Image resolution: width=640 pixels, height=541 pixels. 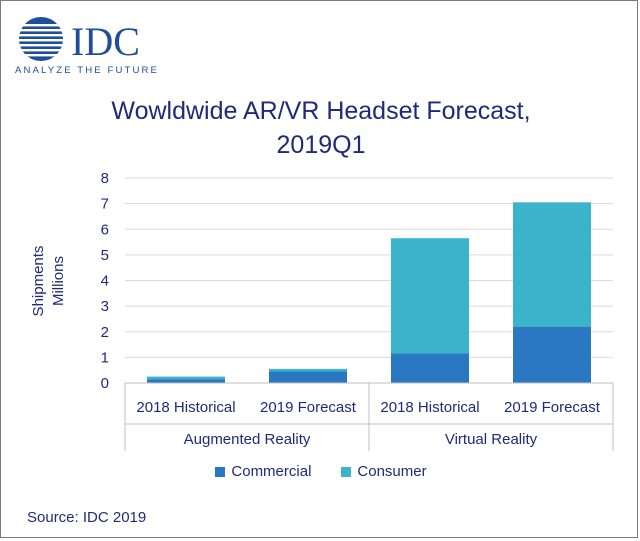 What do you see at coordinates (320, 471) in the screenshot?
I see `legend: Commercial Consumer` at bounding box center [320, 471].